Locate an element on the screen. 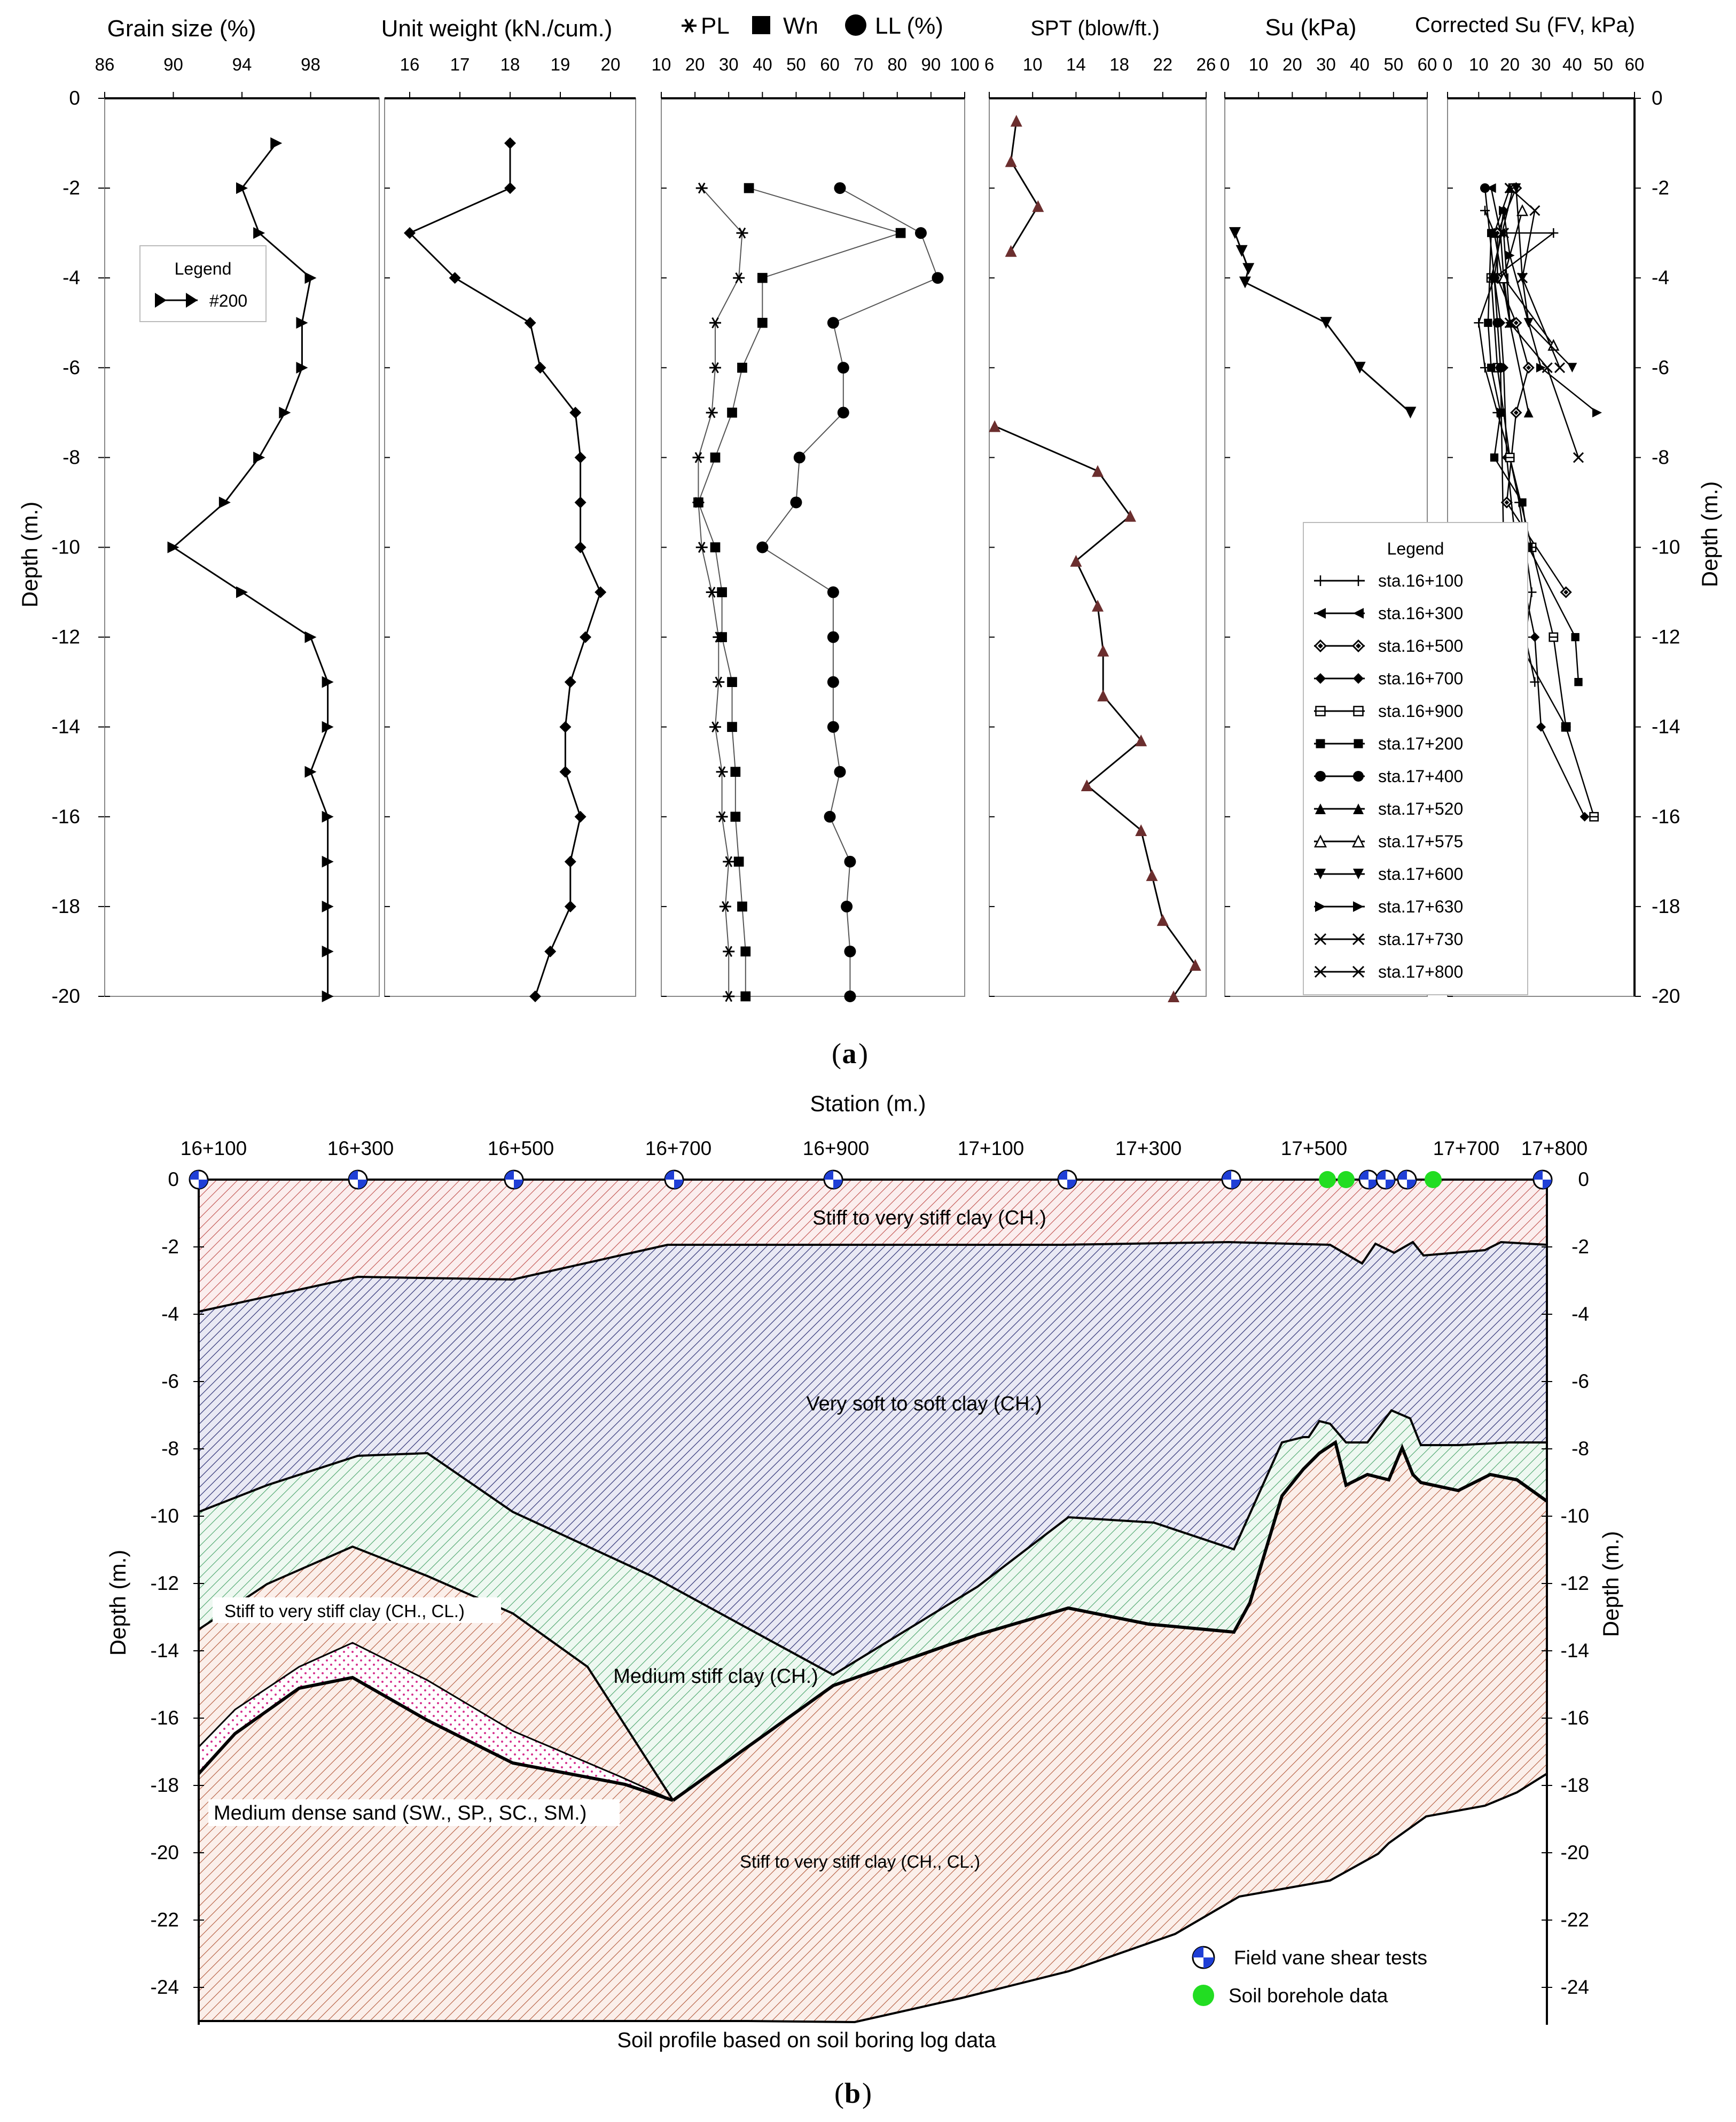 Image resolution: width=1736 pixels, height=2122 pixels. spt-tick-label: 18 is located at coordinates (1119, 64).